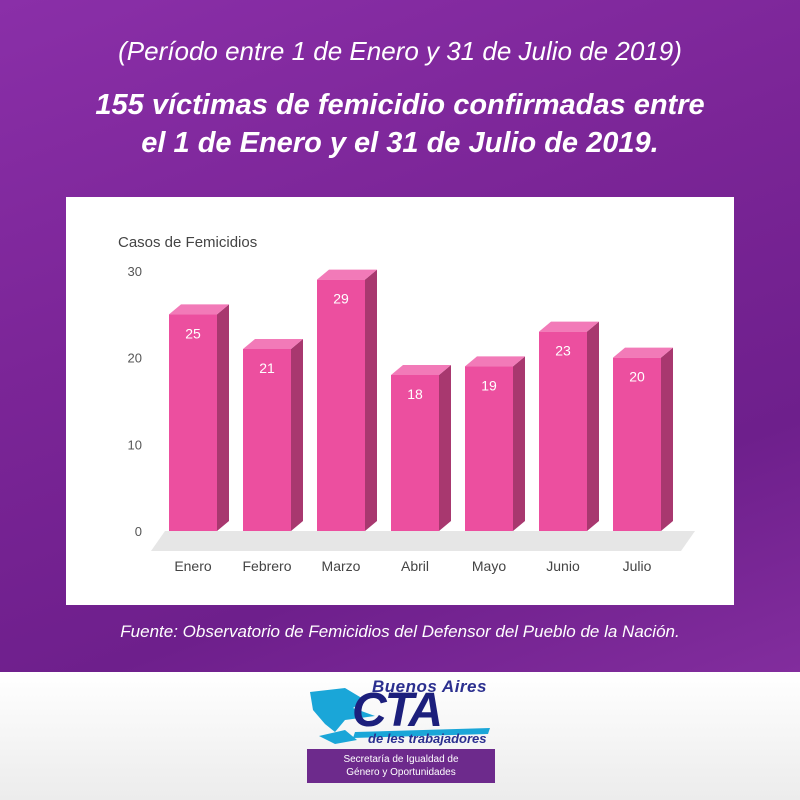 The image size is (800, 800). What do you see at coordinates (138, 531) in the screenshot?
I see `y-tick-label: 0` at bounding box center [138, 531].